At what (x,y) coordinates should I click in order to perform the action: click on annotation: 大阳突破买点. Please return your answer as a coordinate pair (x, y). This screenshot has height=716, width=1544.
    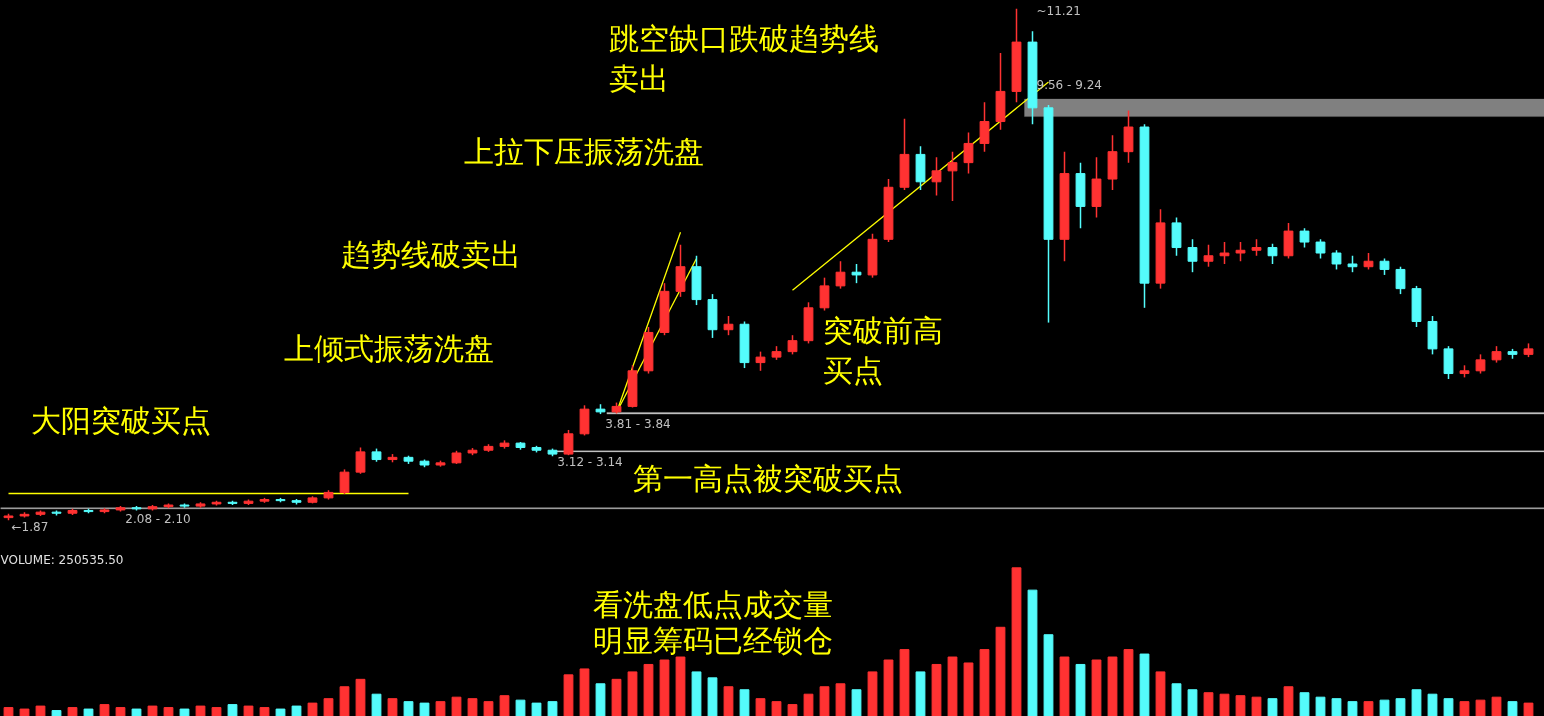
    Looking at the image, I should click on (120, 420).